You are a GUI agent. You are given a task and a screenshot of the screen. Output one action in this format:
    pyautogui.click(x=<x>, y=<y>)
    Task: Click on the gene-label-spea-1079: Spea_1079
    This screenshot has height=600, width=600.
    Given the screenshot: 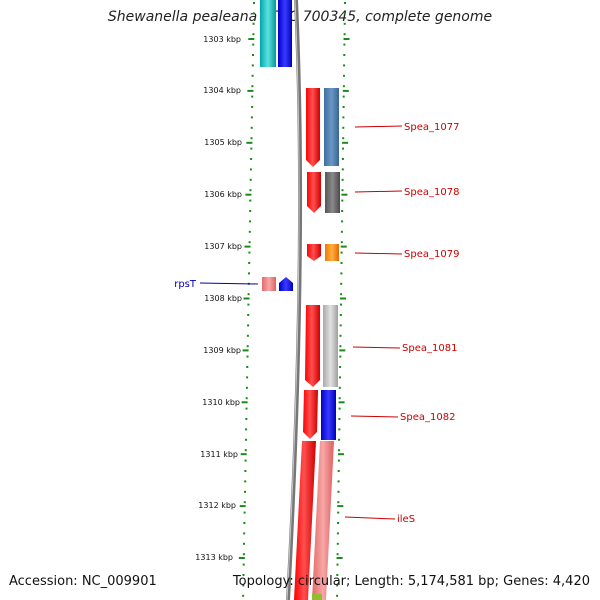 What is the action you would take?
    pyautogui.click(x=431, y=254)
    